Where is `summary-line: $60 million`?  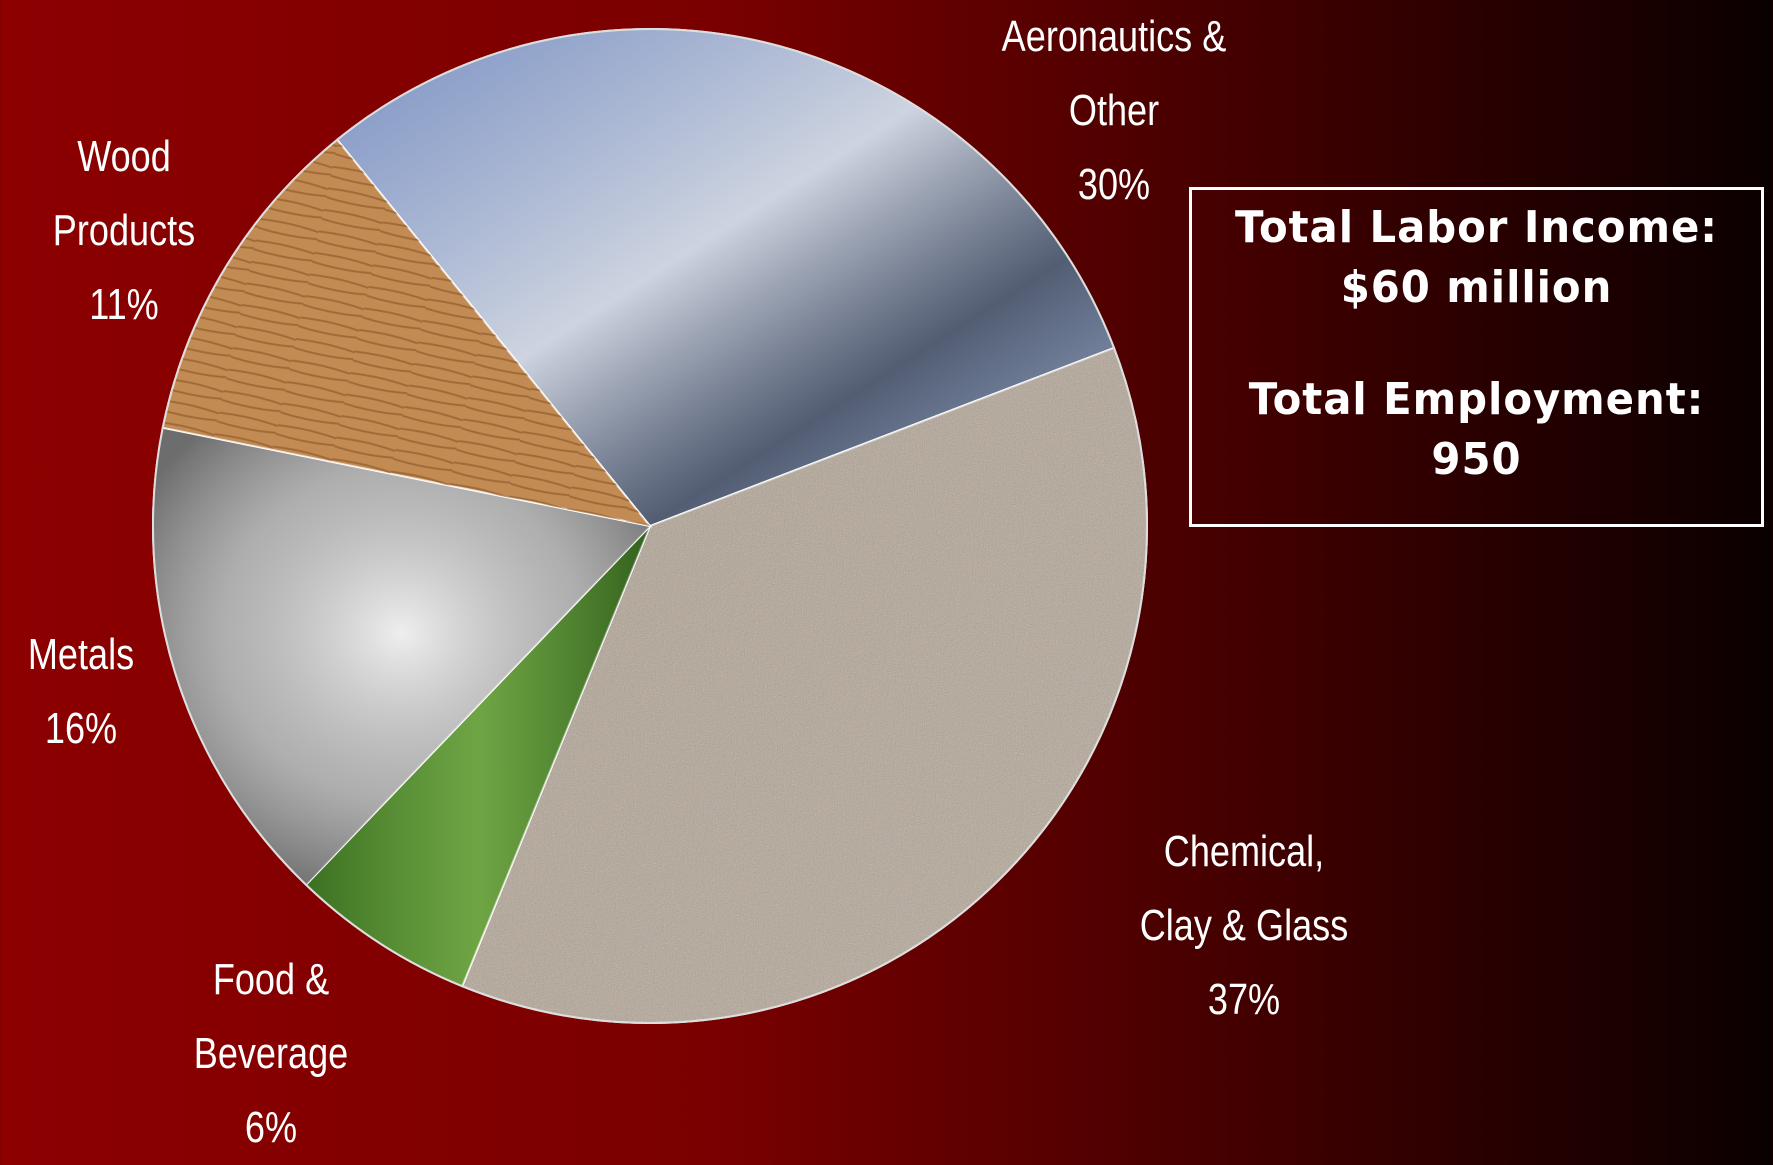
summary-line: $60 million is located at coordinates (1476, 287).